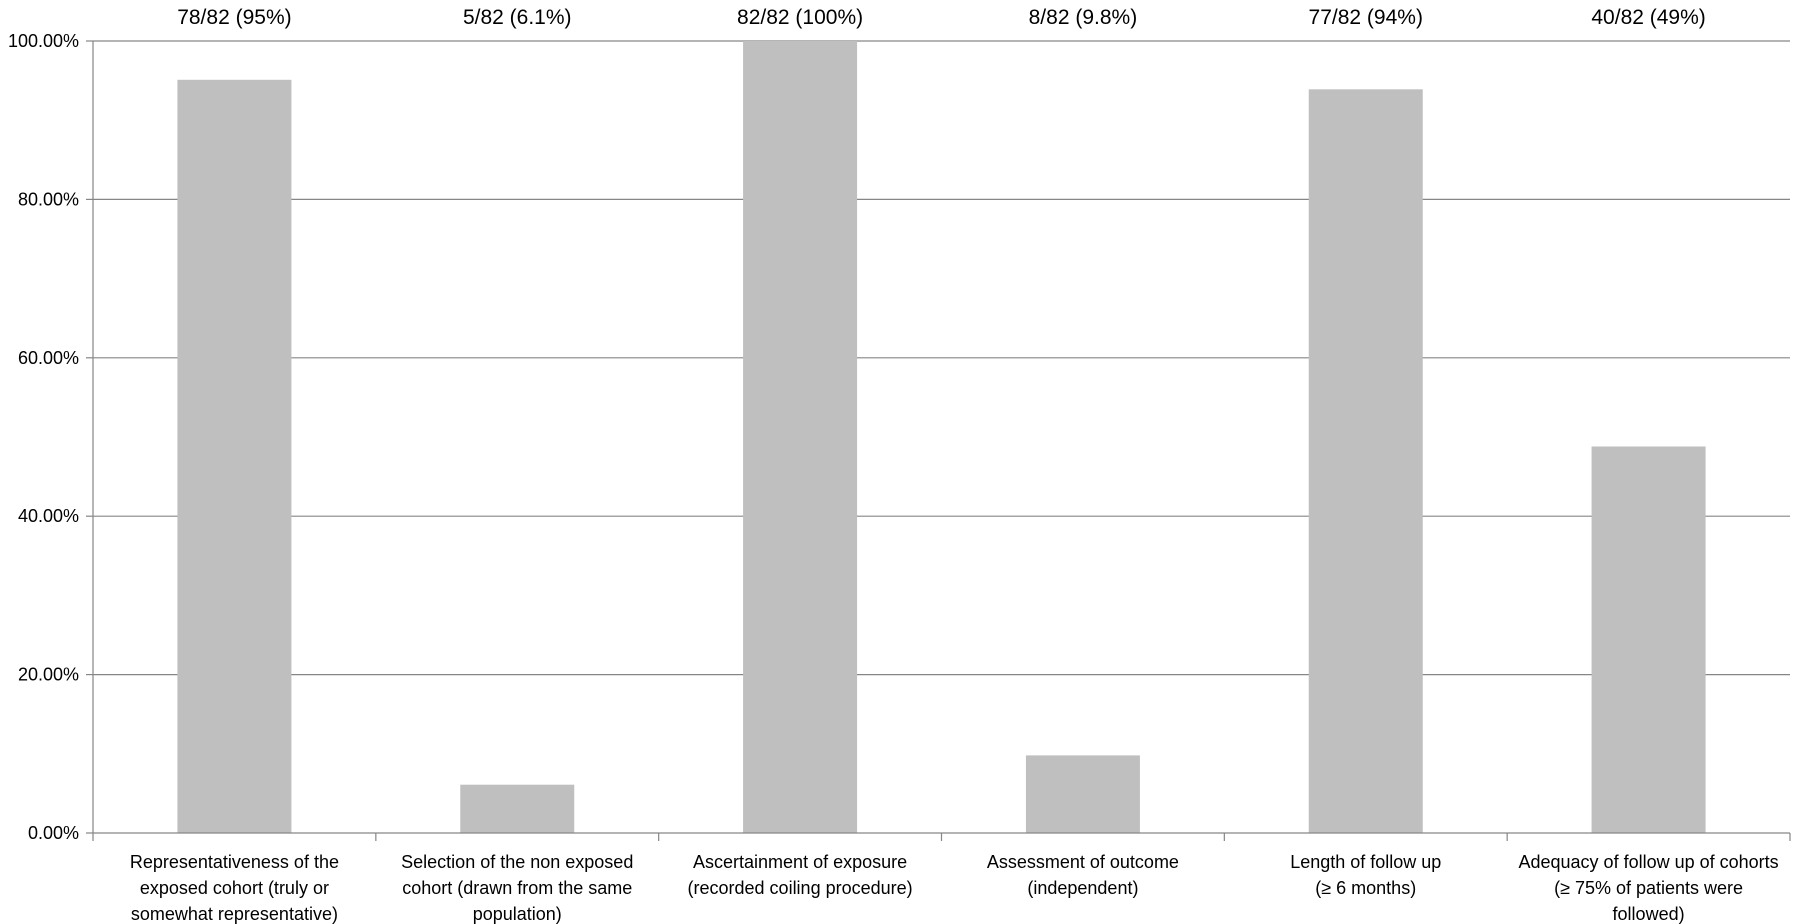 Image resolution: width=1800 pixels, height=924 pixels. Describe the element at coordinates (1082, 888) in the screenshot. I see `x-tick-label: (independent)` at that location.